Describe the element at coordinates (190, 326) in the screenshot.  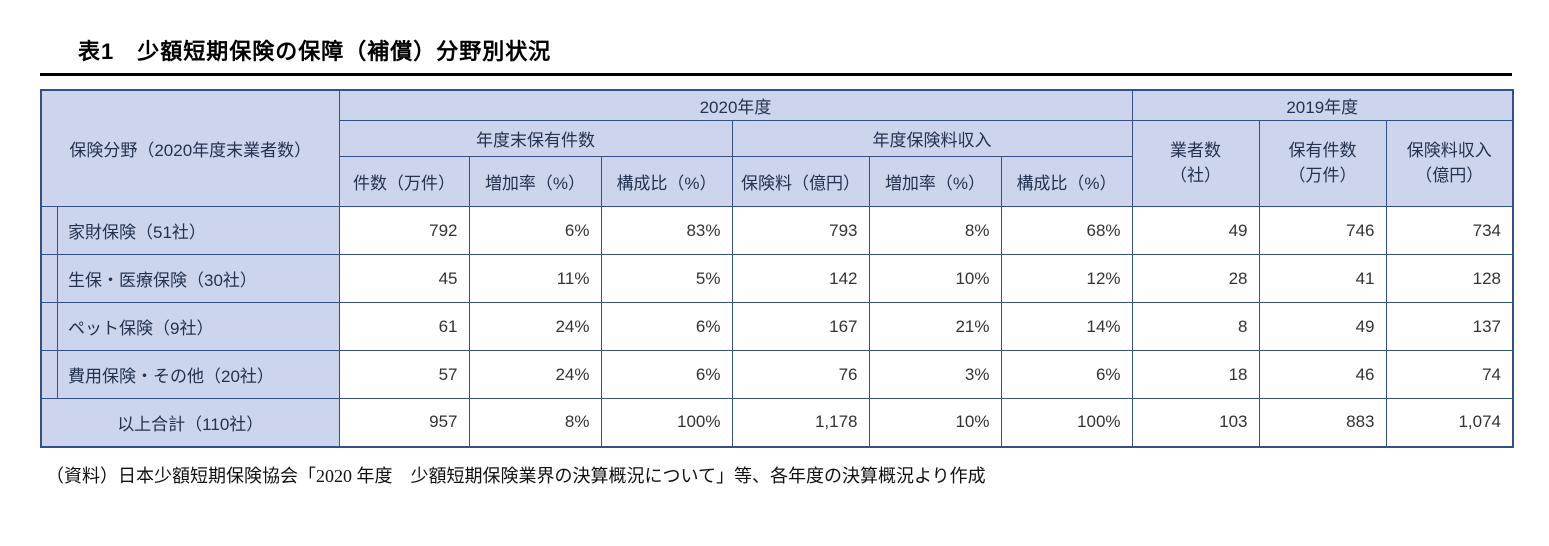
I see `row-label: ペット保険（9社）` at that location.